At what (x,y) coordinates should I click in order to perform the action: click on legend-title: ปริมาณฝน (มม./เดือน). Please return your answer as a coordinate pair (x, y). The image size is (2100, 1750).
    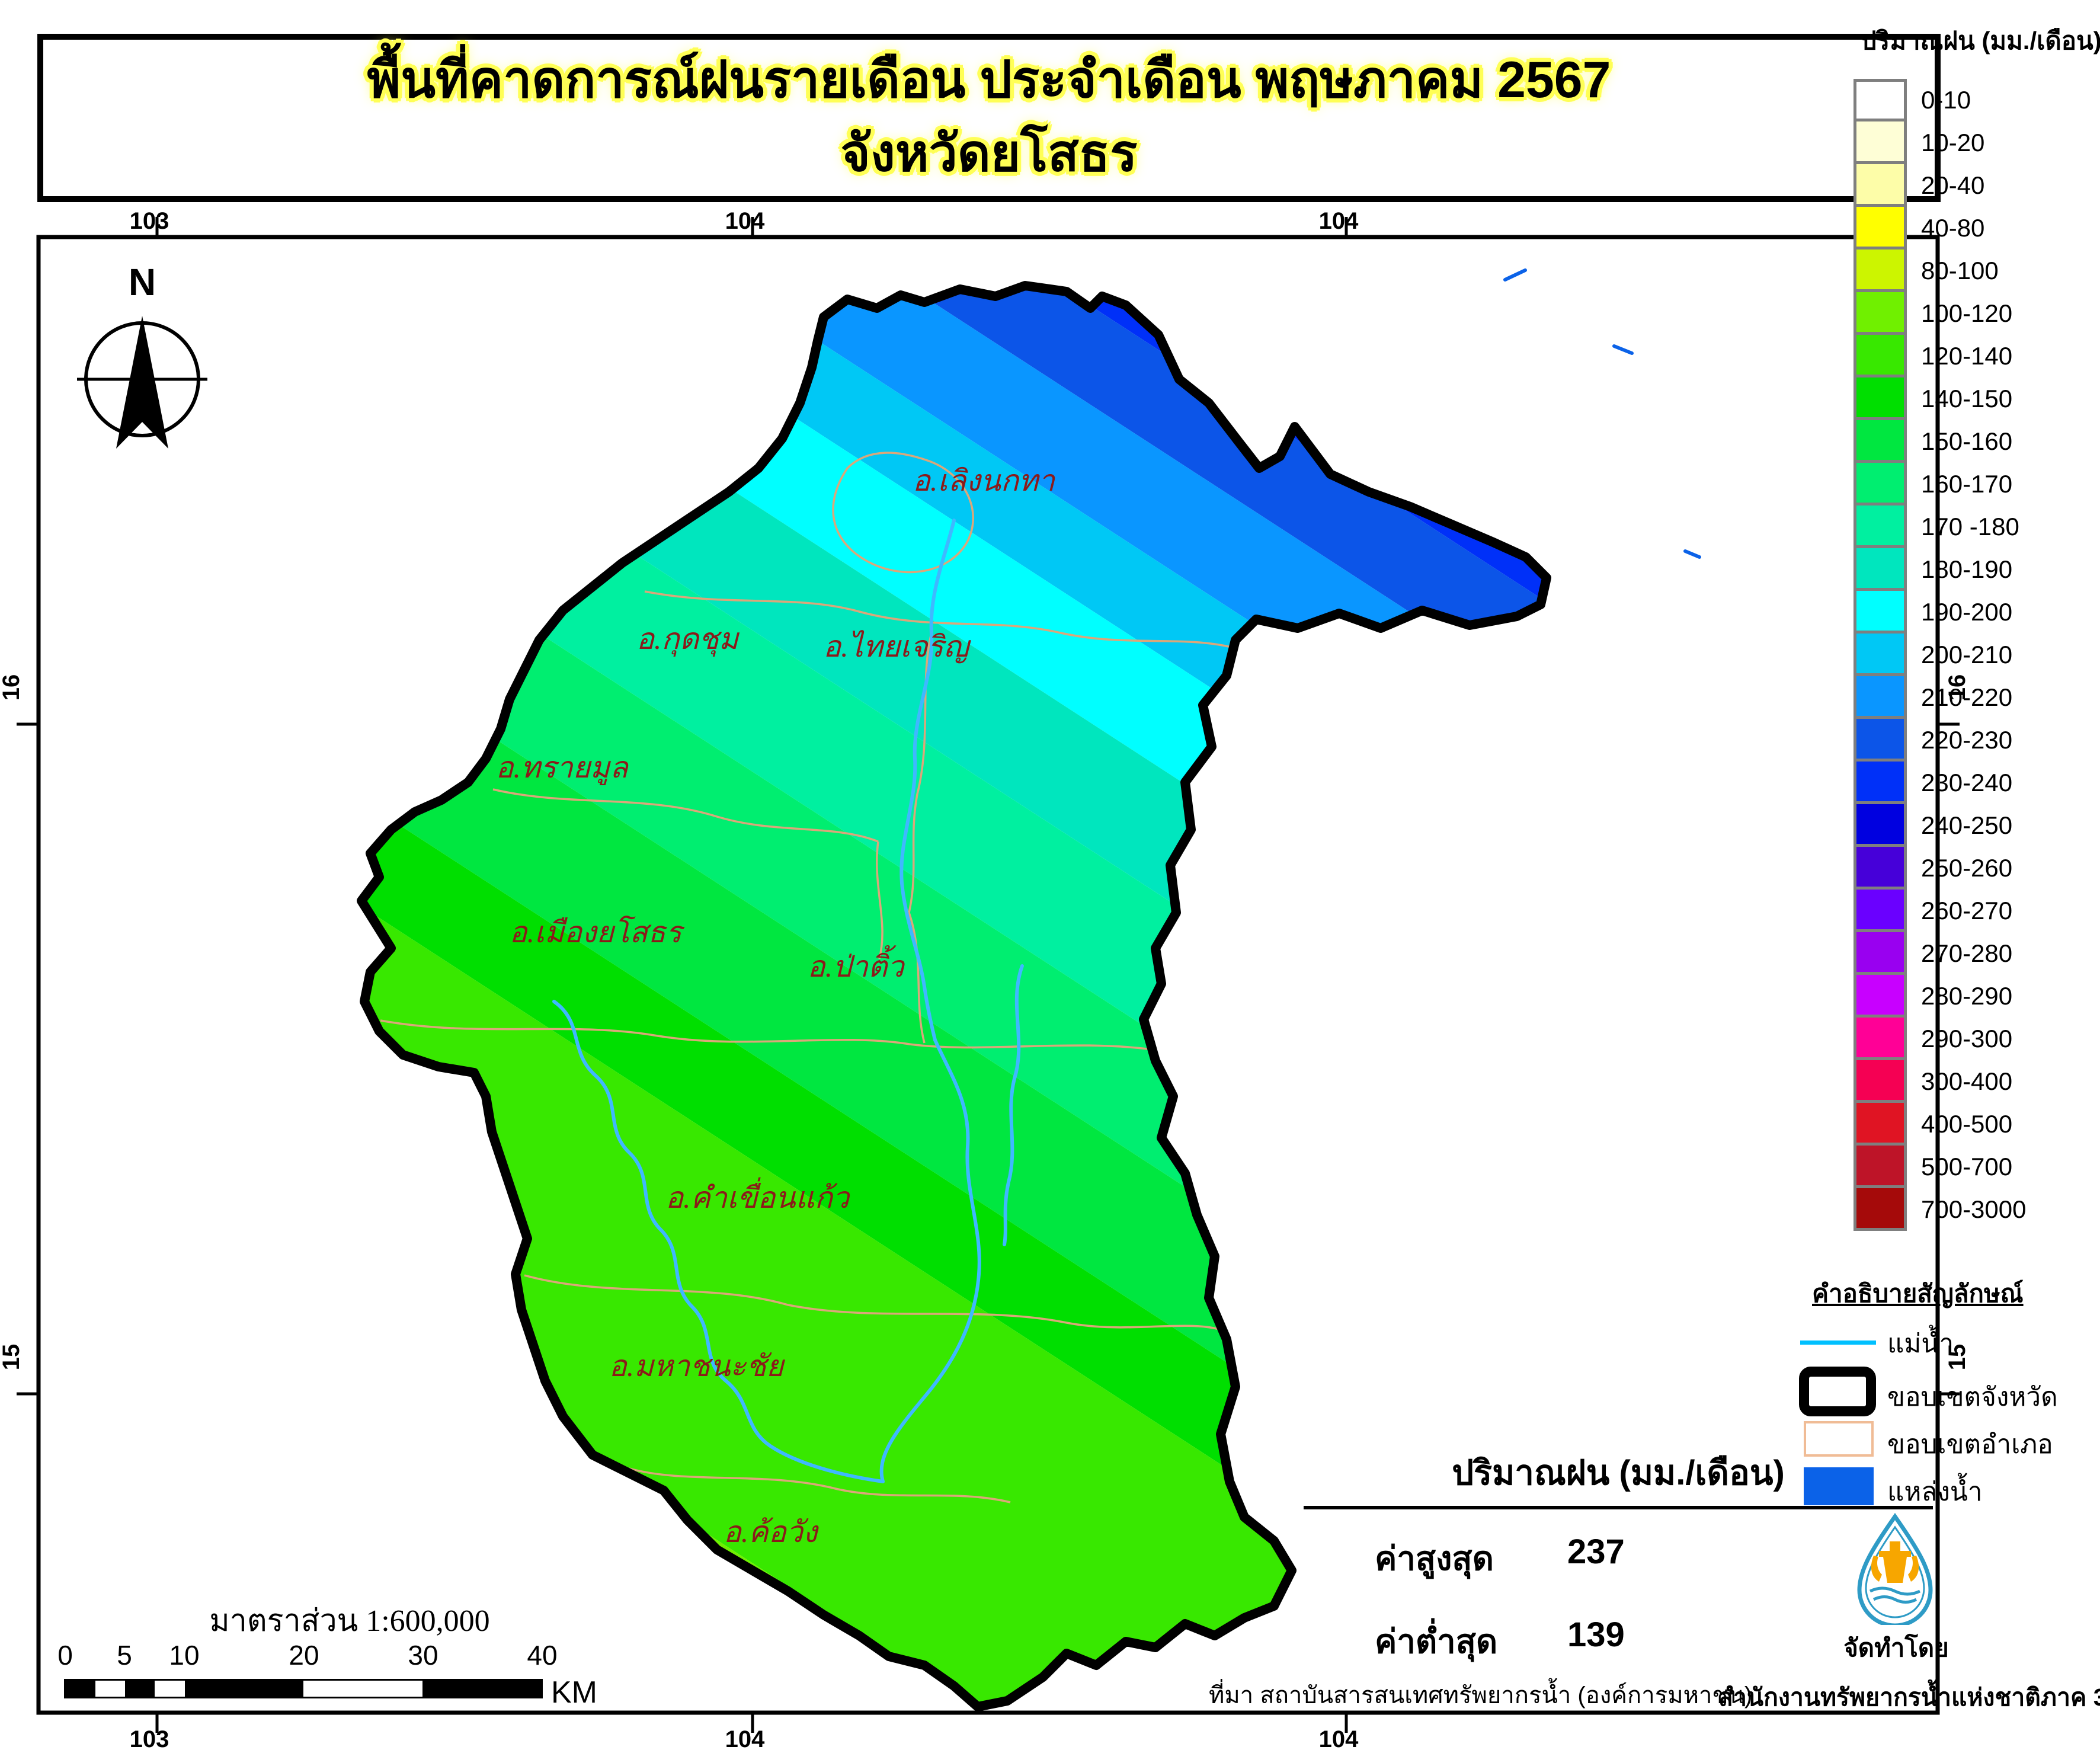
    Looking at the image, I should click on (1980, 41).